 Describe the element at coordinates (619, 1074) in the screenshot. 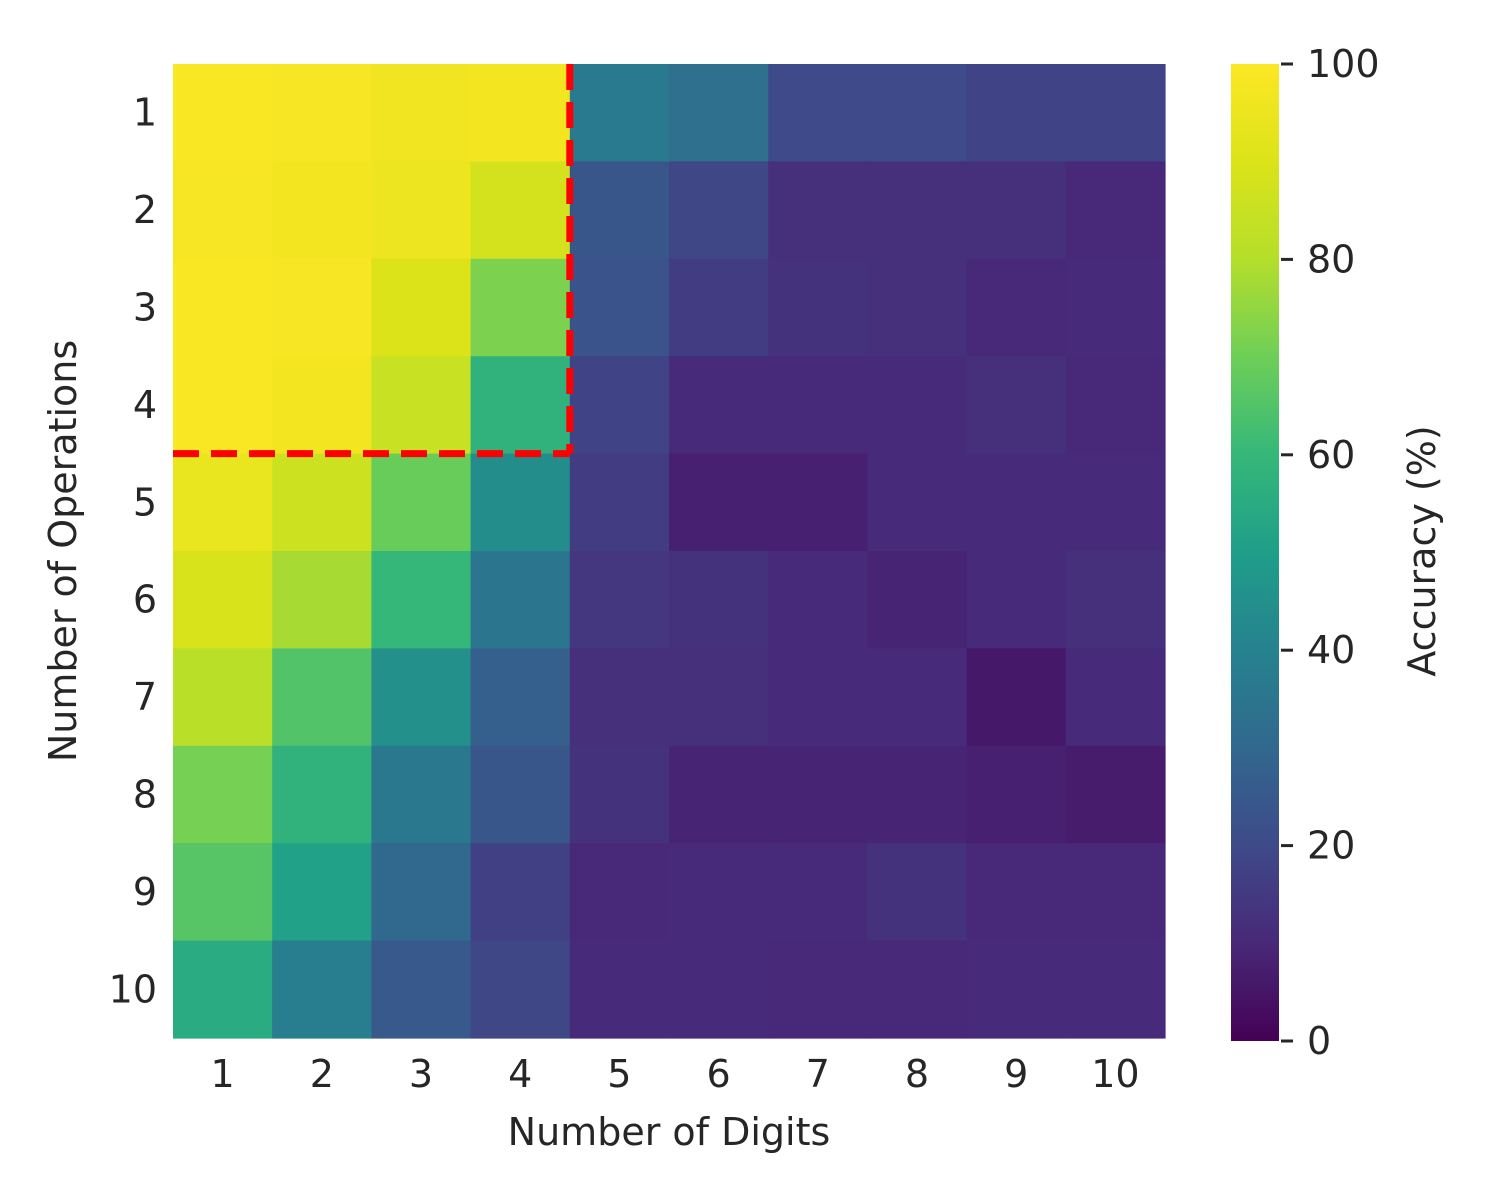

I see `x-tick-label: 5` at that location.